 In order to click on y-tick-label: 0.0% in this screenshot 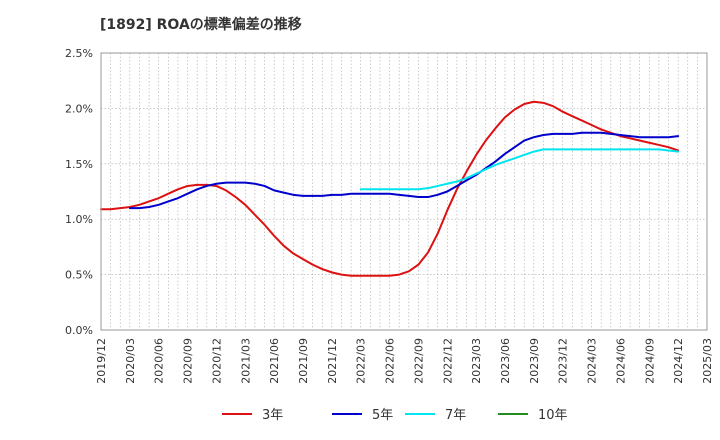, I will do `click(79, 330)`.